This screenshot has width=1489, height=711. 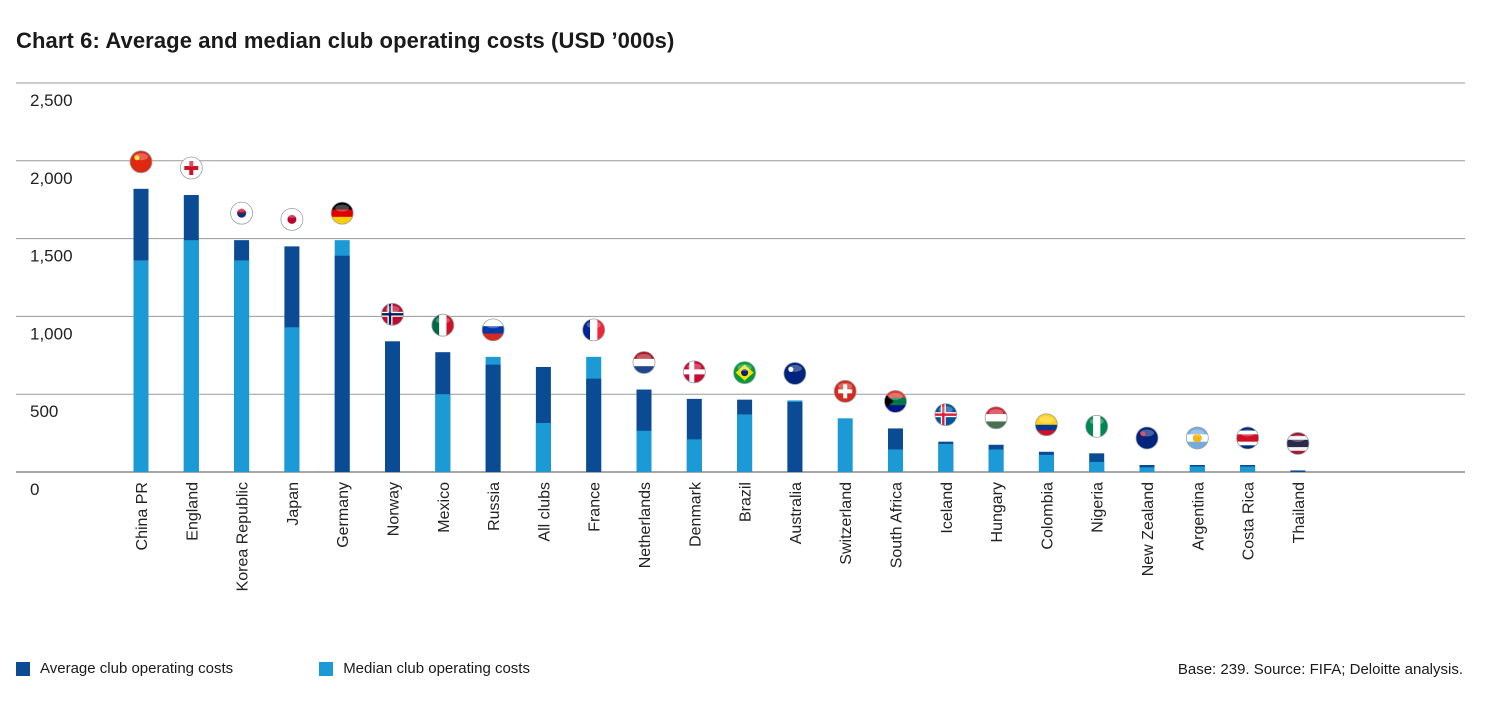 I want to click on germany-flag-icon, so click(x=342, y=213).